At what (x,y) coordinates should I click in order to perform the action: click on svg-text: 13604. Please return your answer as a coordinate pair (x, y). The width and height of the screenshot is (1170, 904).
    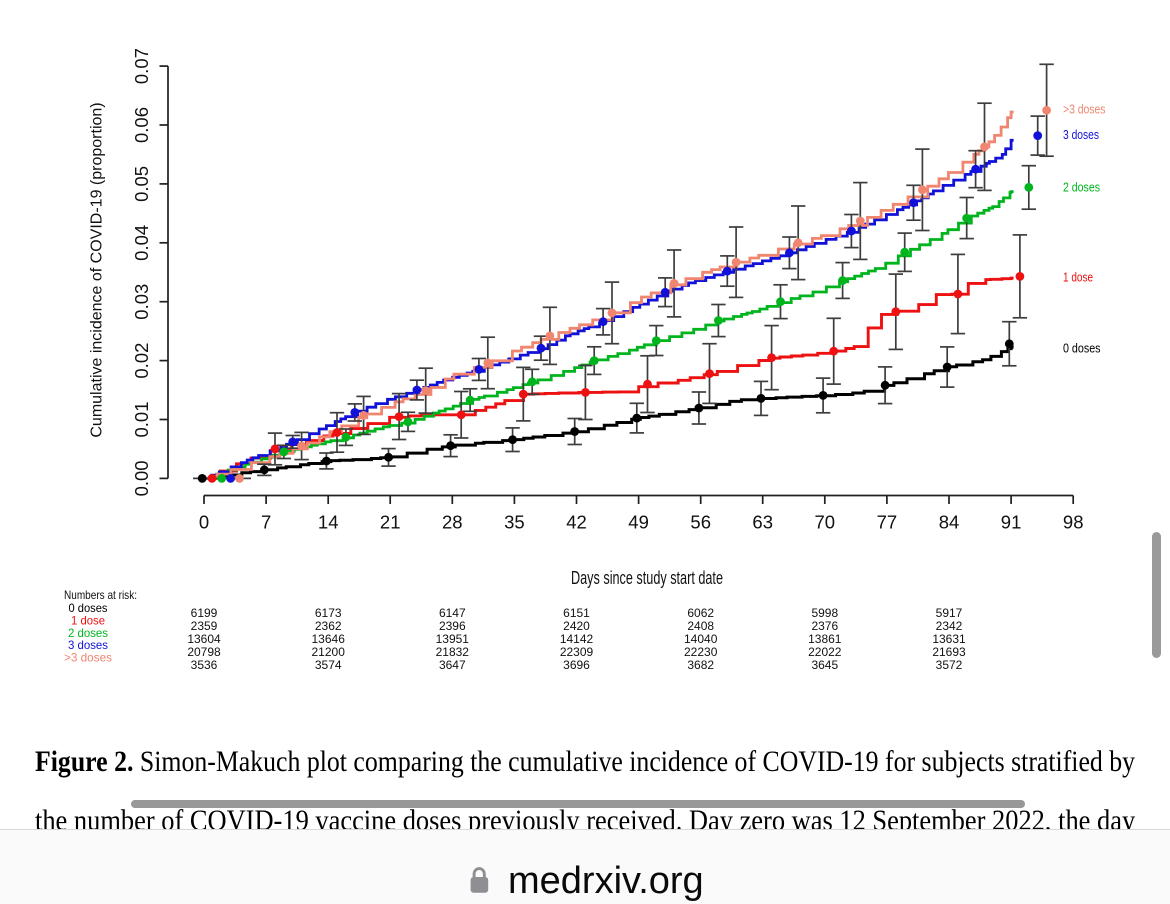
    Looking at the image, I should click on (204, 639).